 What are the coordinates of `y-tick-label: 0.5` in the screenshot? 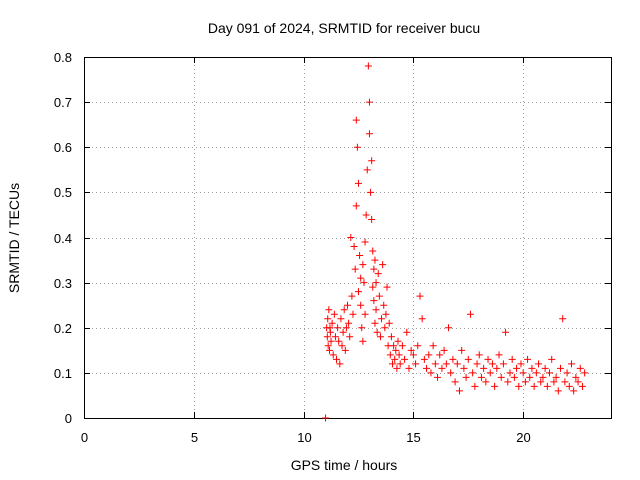 It's located at (63, 192).